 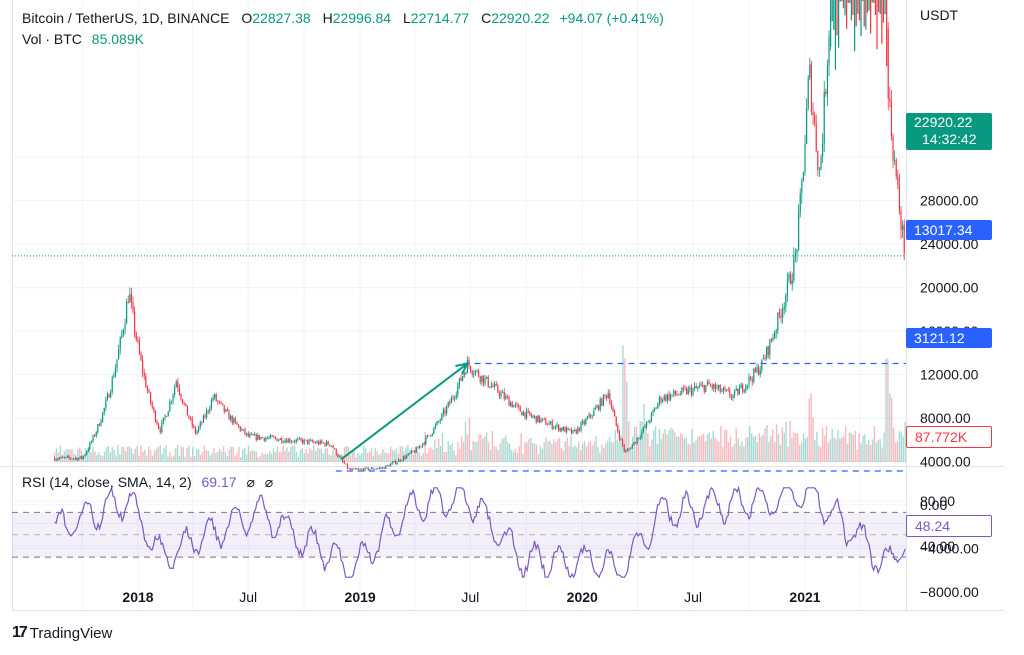 I want to click on volume-value: 85.089K, so click(x=117, y=39).